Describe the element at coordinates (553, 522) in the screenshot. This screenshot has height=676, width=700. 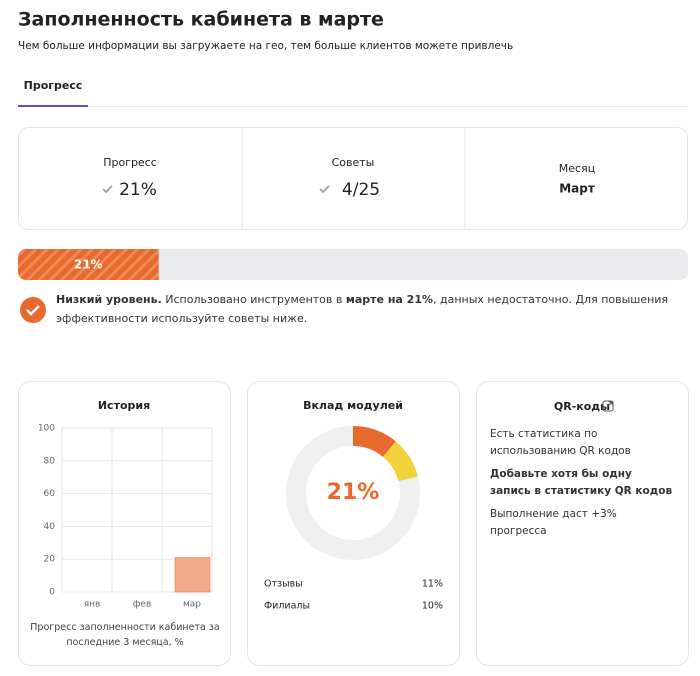
I see `qr-line: Выполнение даст +3% прогресса` at that location.